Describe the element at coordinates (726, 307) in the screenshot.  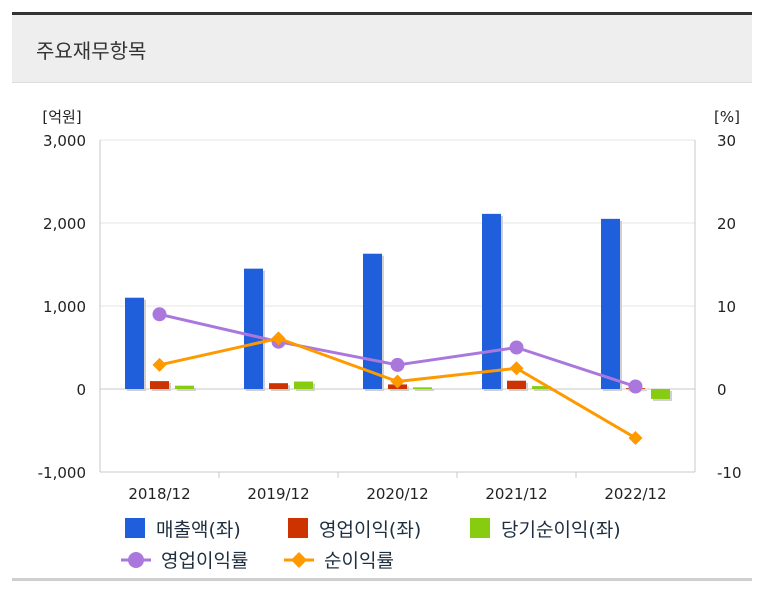
I see `right-tick-label: 10` at that location.